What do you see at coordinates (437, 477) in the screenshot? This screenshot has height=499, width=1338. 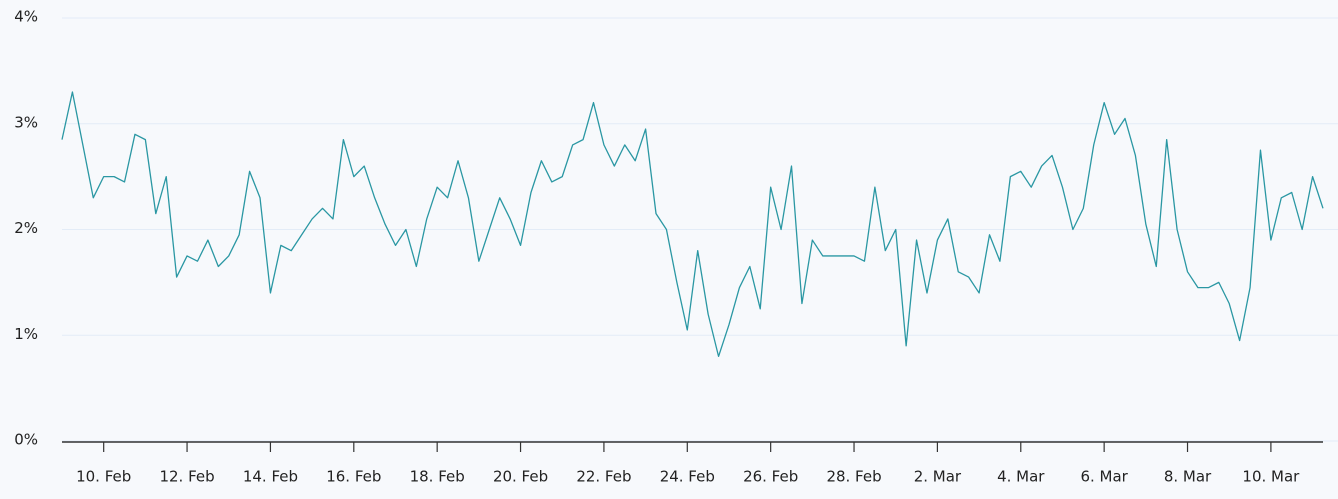 I see `x-tick-label: 18. Feb` at bounding box center [437, 477].